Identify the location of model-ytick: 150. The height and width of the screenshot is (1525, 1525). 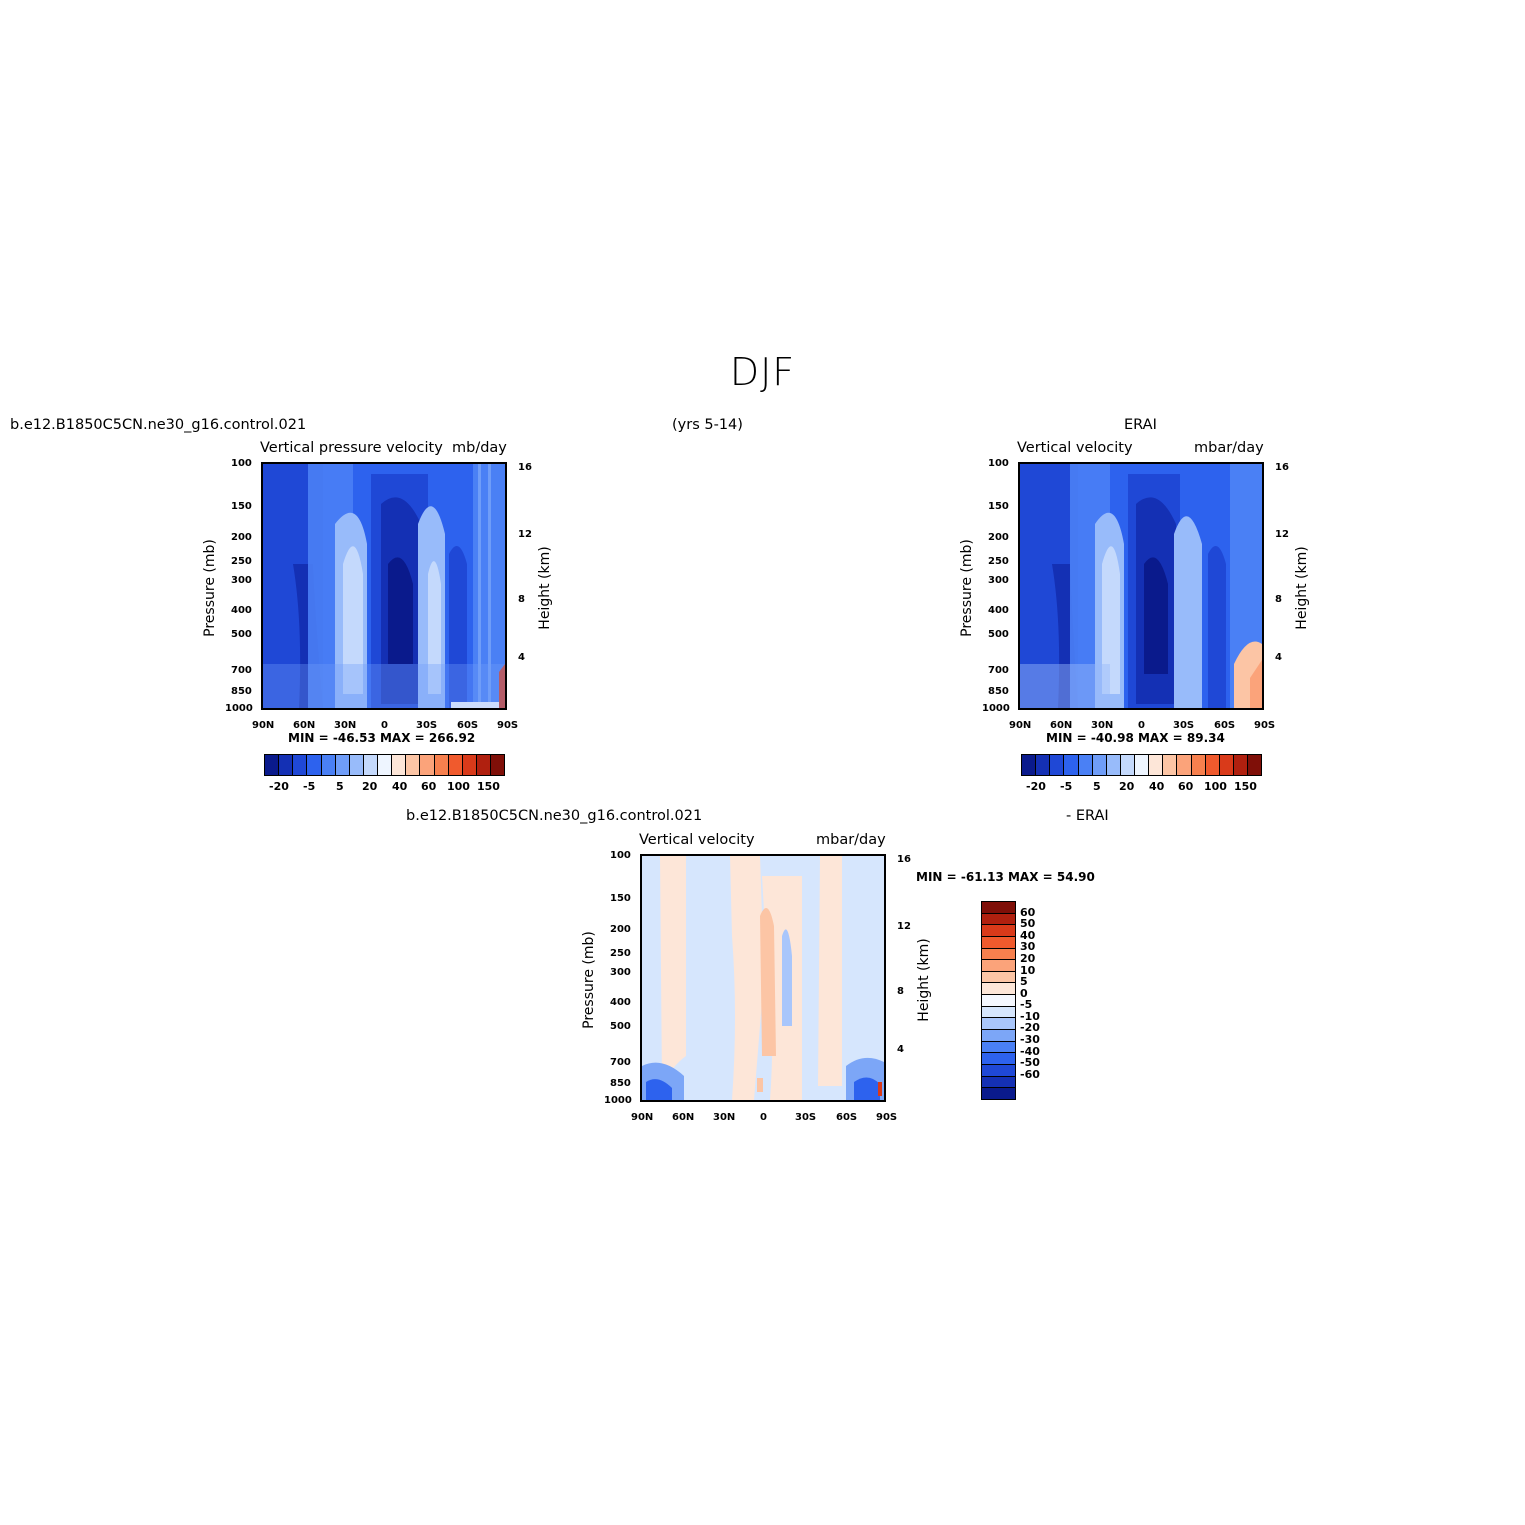
(241, 506).